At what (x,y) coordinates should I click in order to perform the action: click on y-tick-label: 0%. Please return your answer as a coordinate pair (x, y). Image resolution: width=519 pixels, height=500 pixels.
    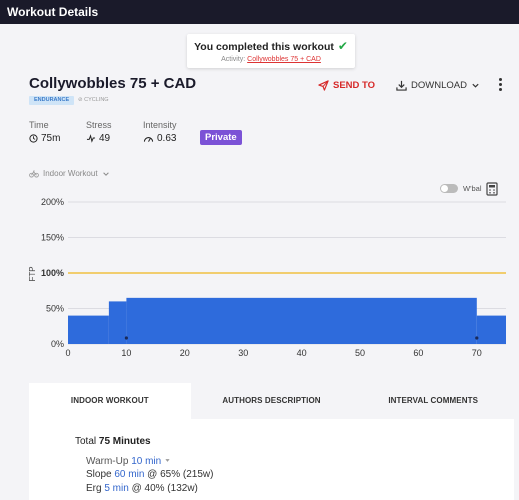
    Looking at the image, I should click on (57, 344).